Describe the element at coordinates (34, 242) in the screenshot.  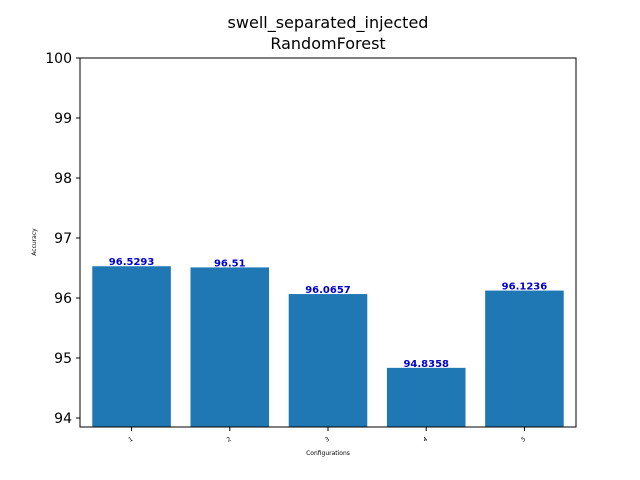
I see `y-axis-label: Accuracy` at that location.